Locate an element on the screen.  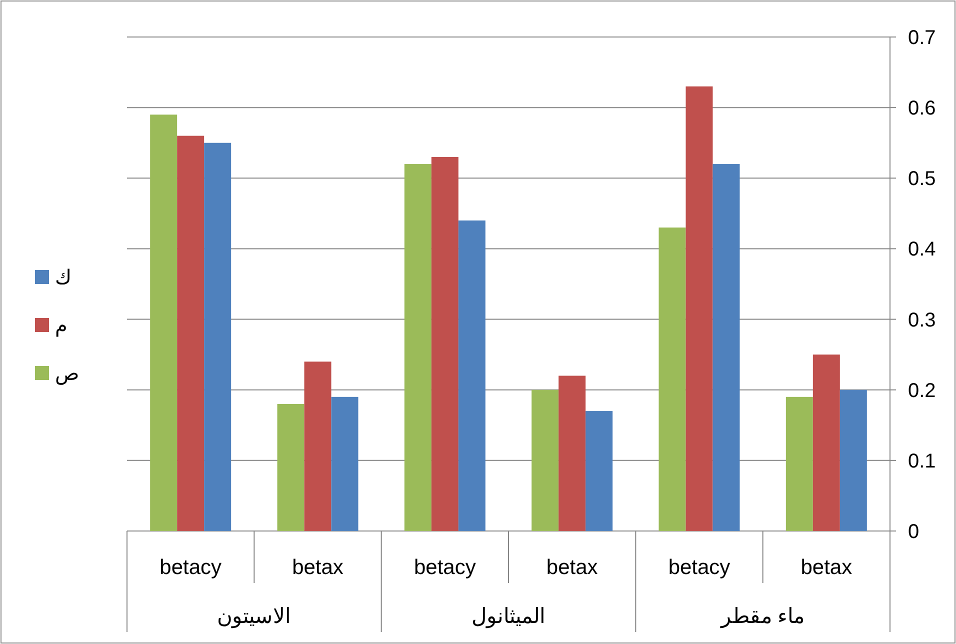
y-tick-label: 0.1 is located at coordinates (922, 461).